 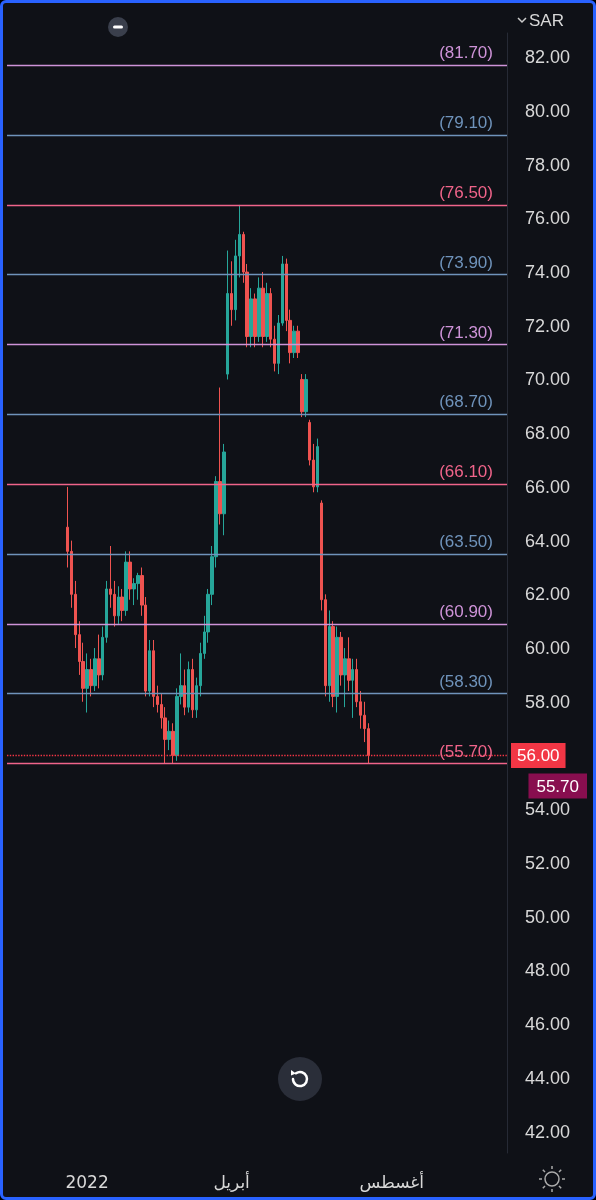 I want to click on x-tick-label: 2022, so click(x=87, y=1181).